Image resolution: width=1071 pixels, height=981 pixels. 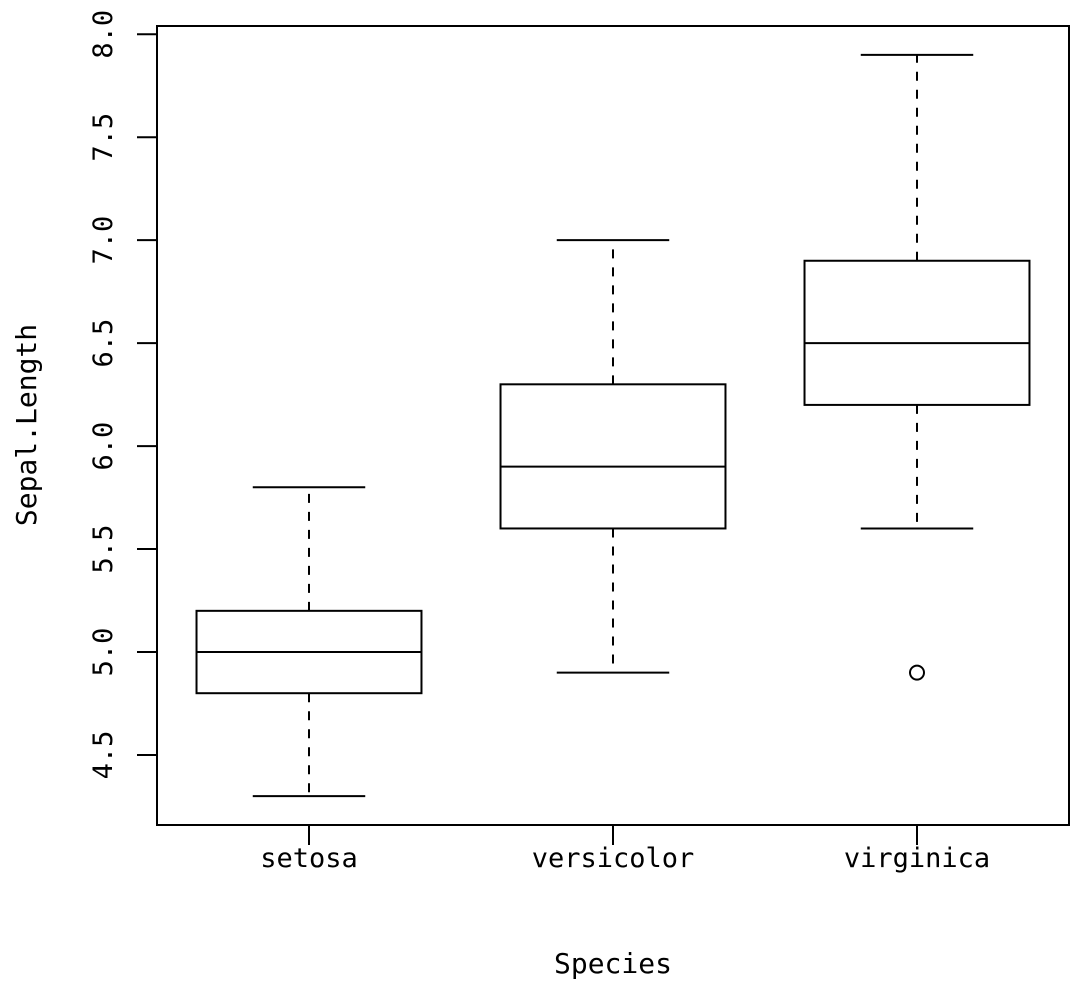 I want to click on y-tick-label: 5.0, so click(x=103, y=652).